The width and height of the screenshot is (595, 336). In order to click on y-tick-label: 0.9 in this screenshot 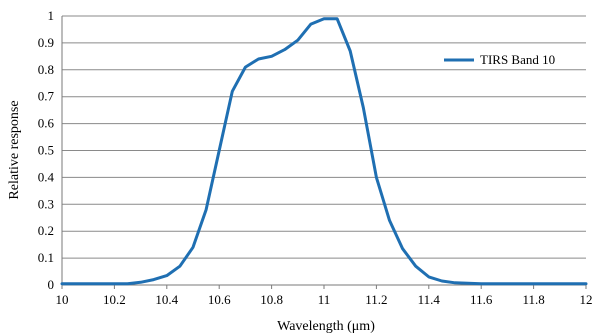, I will do `click(46, 42)`.